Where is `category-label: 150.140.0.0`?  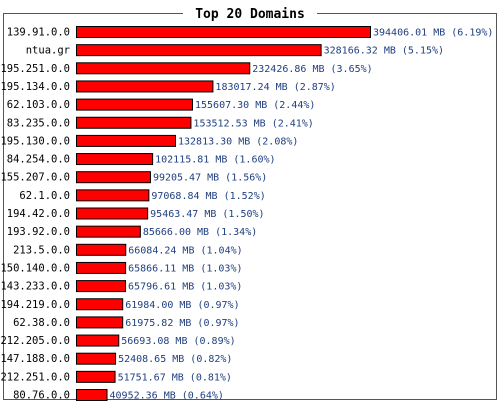 category-label: 150.140.0.0 is located at coordinates (35, 268).